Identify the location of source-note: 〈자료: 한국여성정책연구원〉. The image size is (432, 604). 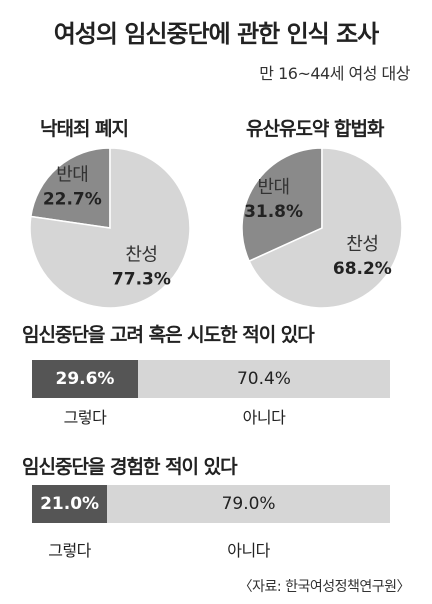
(324, 587).